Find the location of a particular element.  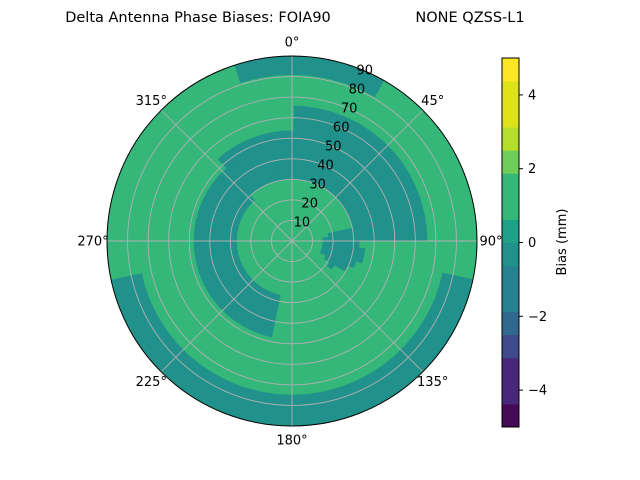

radial-tick-label: 80 is located at coordinates (357, 90).